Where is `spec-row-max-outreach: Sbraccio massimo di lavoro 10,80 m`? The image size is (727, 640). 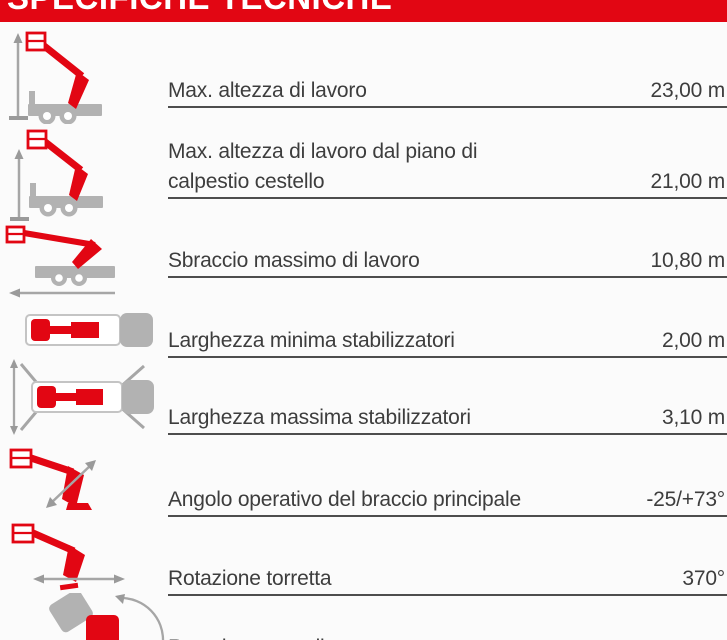 spec-row-max-outreach: Sbraccio massimo di lavoro 10,80 m is located at coordinates (447, 262).